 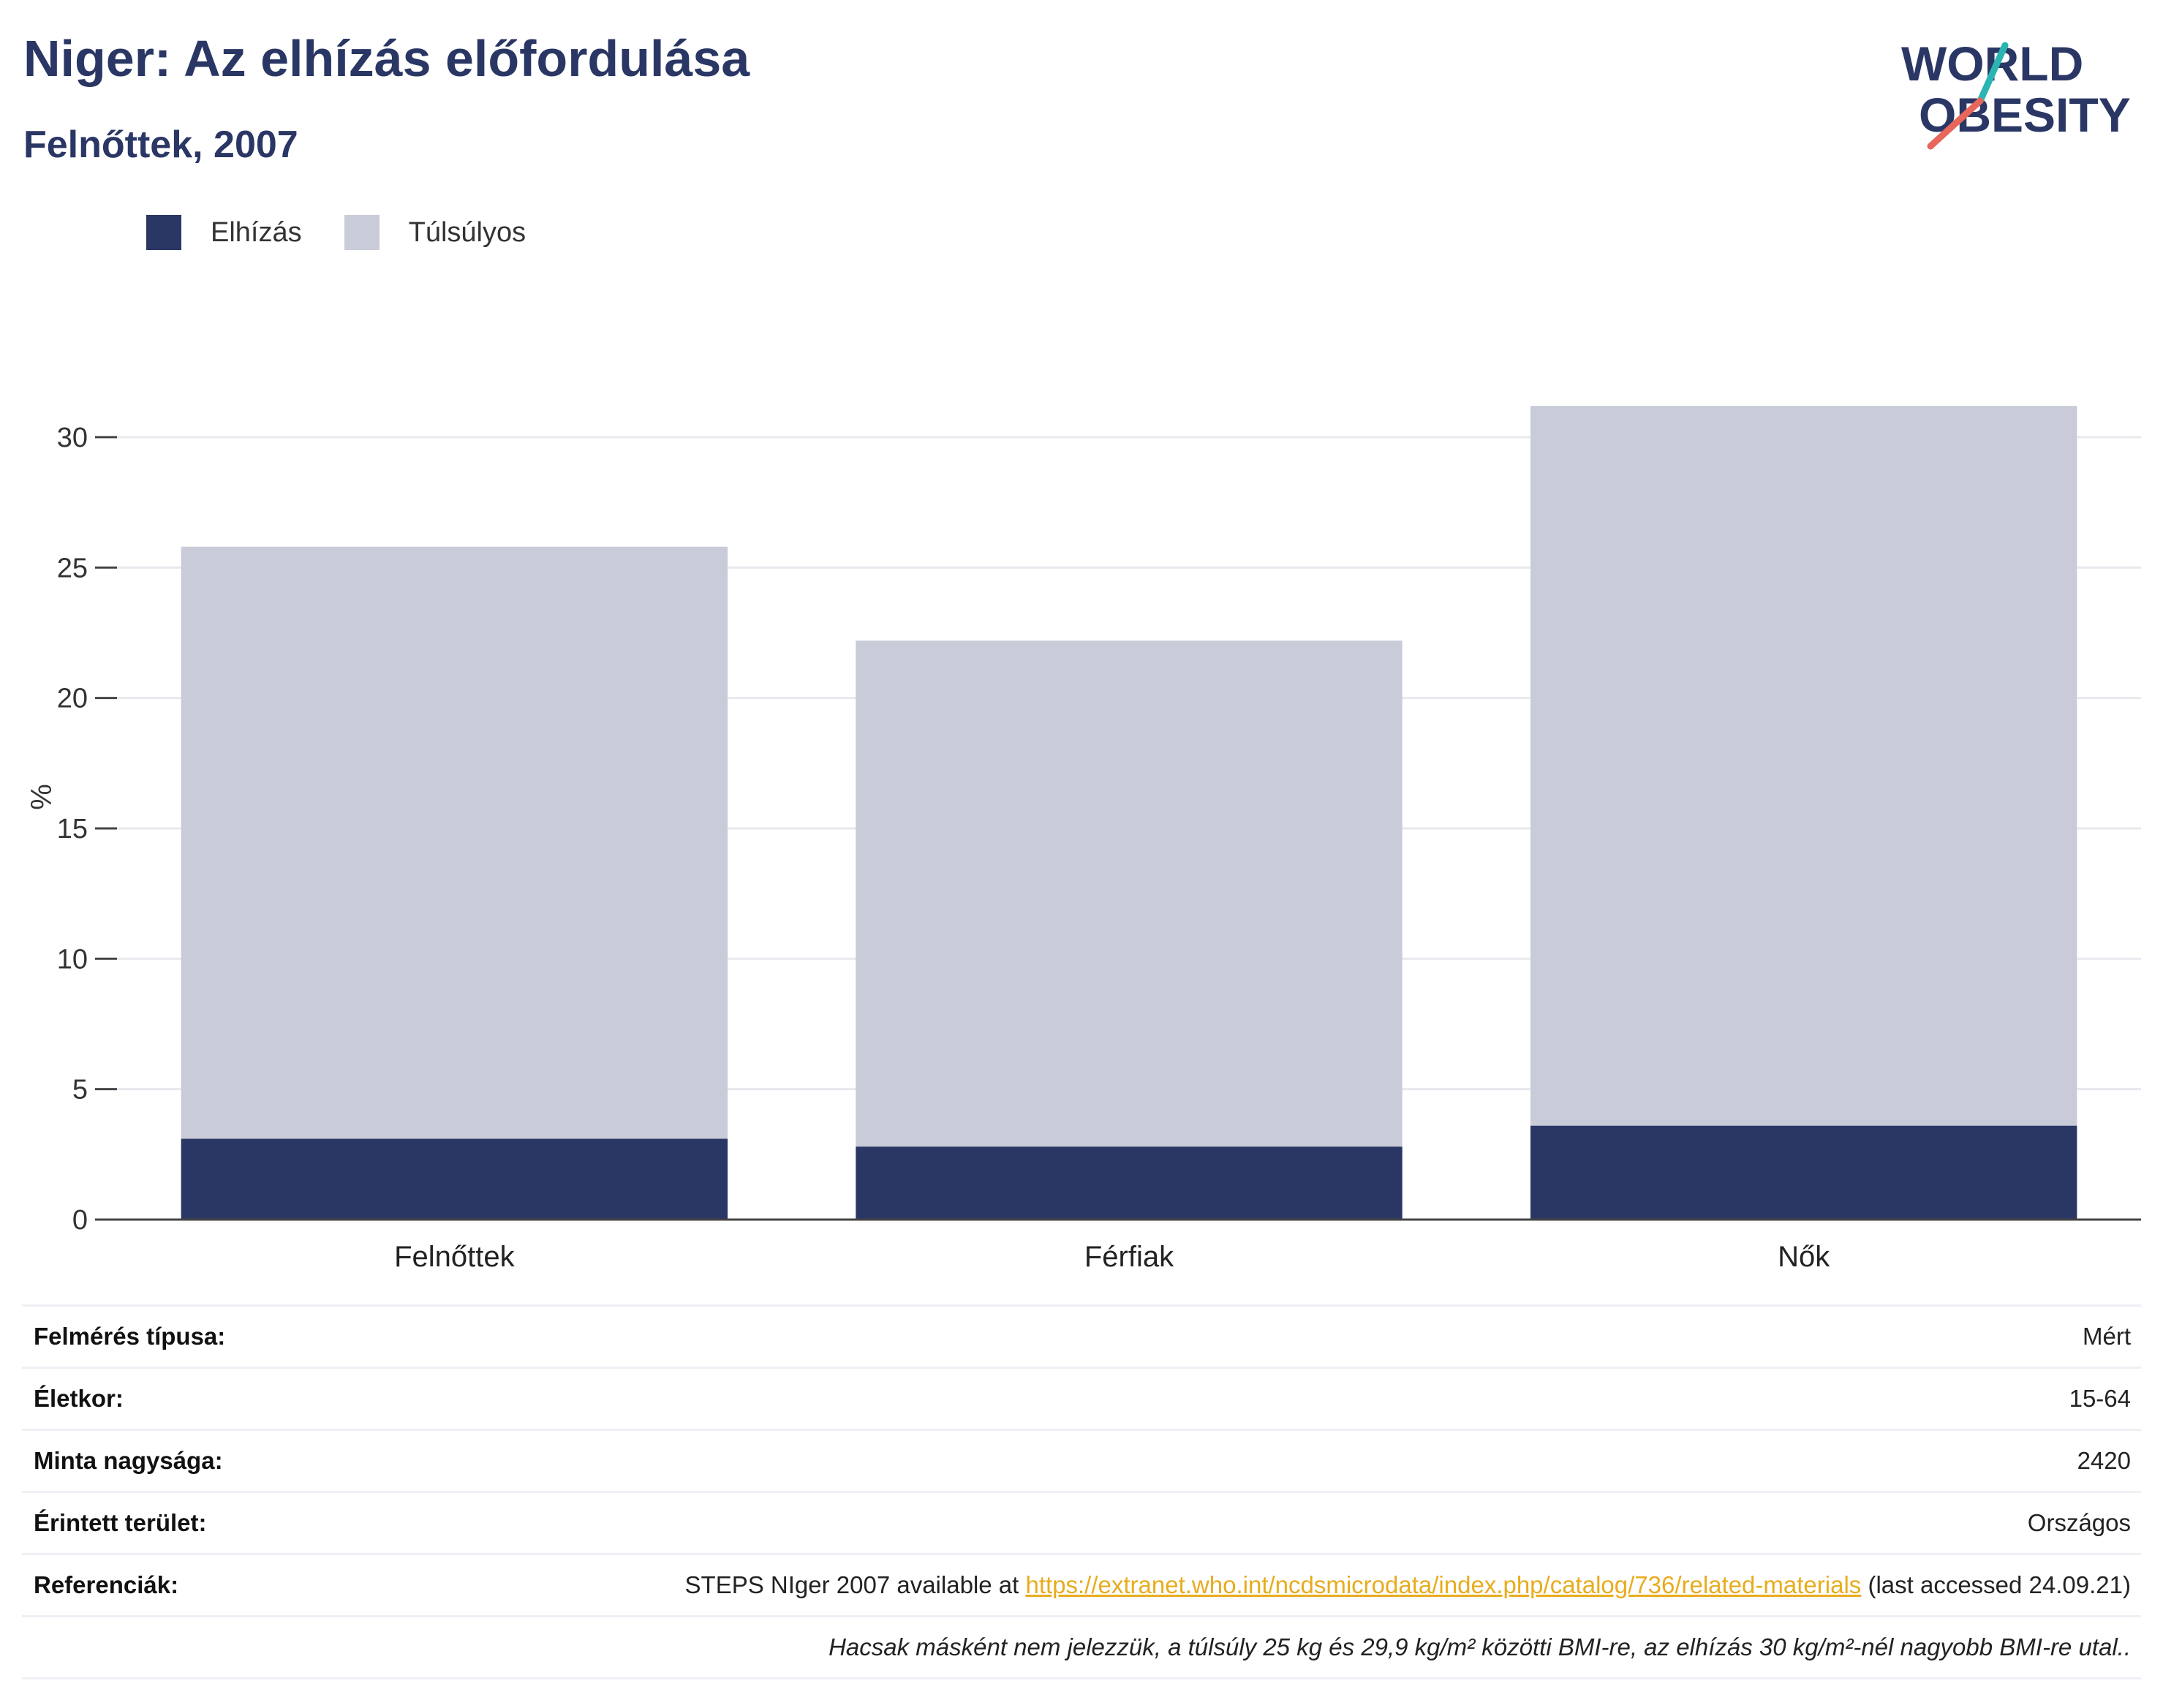 I want to click on info-row-age: Életkor: 15-64, so click(x=1081, y=1398).